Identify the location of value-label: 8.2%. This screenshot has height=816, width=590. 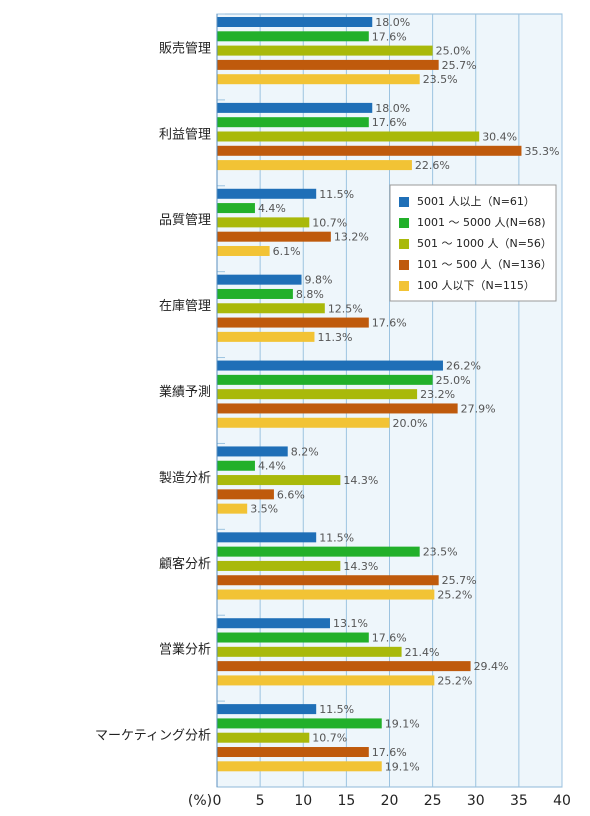
(305, 451).